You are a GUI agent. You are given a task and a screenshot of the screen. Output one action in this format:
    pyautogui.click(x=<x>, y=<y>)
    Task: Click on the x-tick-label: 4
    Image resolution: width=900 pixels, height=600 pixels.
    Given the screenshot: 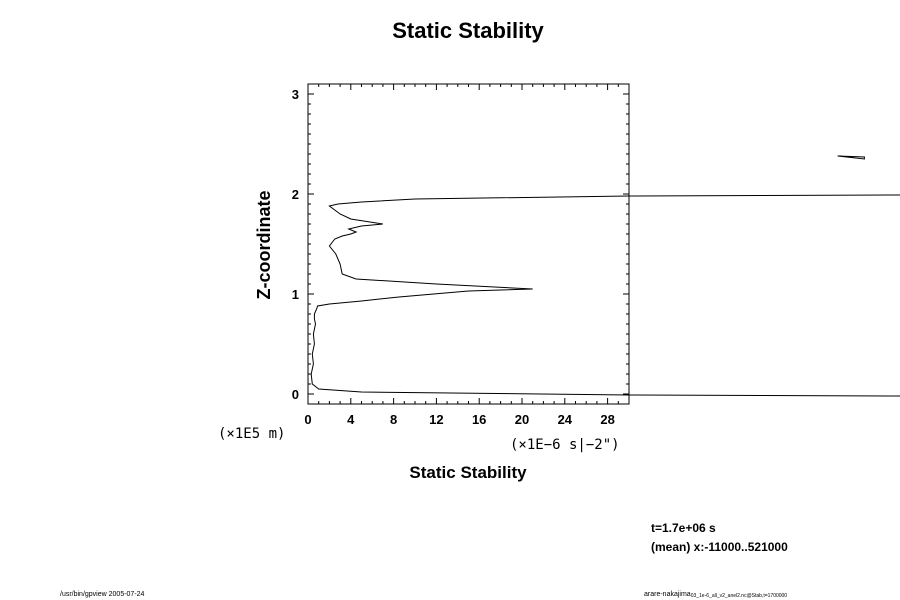 What is the action you would take?
    pyautogui.click(x=351, y=419)
    